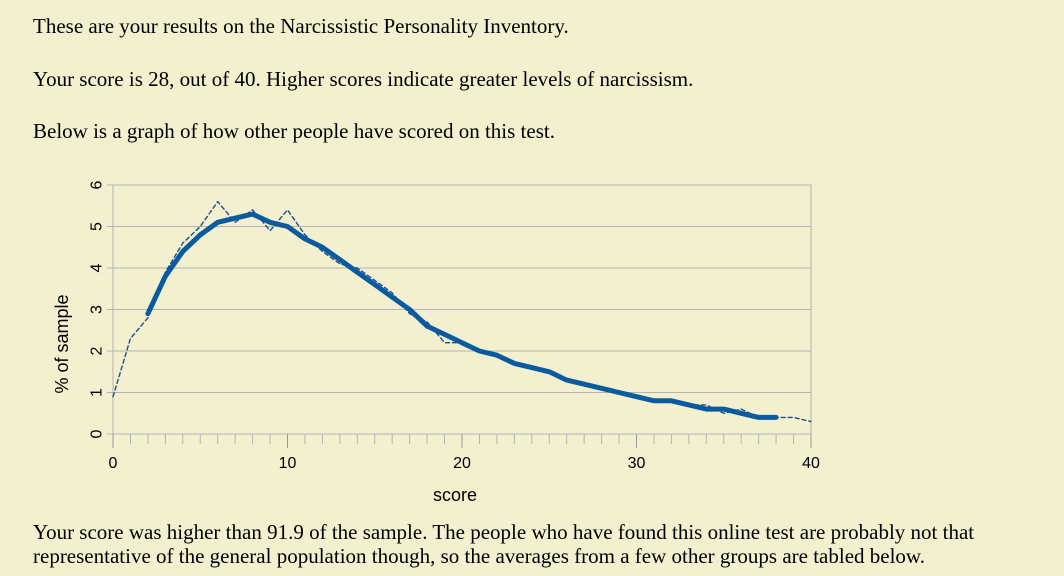  What do you see at coordinates (97, 226) in the screenshot?
I see `y-tick-label-5: 5` at bounding box center [97, 226].